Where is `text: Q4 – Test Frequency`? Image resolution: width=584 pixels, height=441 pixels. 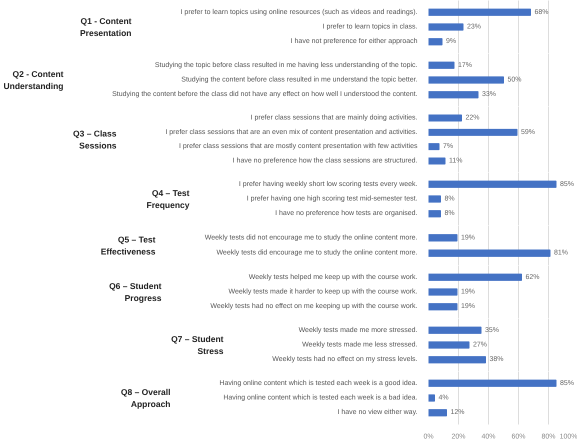 text: Q4 – Test Frequency is located at coordinates (168, 199).